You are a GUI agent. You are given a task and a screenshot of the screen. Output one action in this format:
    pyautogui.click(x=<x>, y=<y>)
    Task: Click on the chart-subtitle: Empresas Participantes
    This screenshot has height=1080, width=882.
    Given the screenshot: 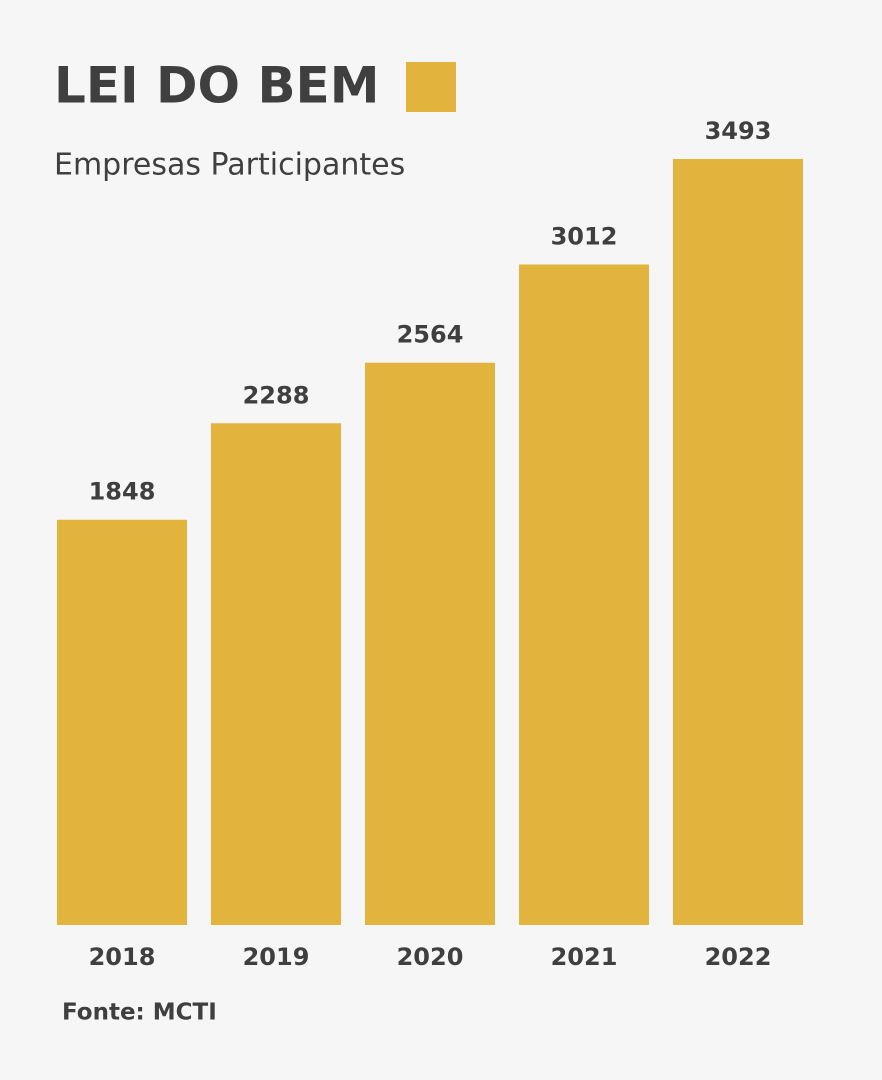 What is the action you would take?
    pyautogui.click(x=229, y=165)
    